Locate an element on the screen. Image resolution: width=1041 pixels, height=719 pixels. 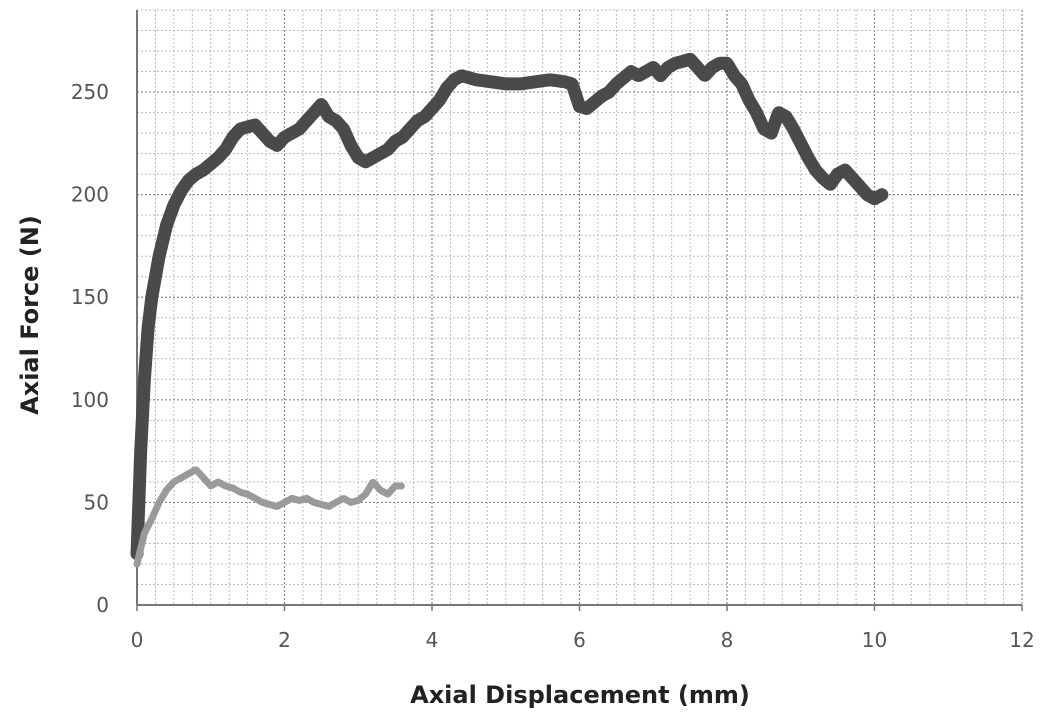
y-tick-label: 250 is located at coordinates (90, 92).